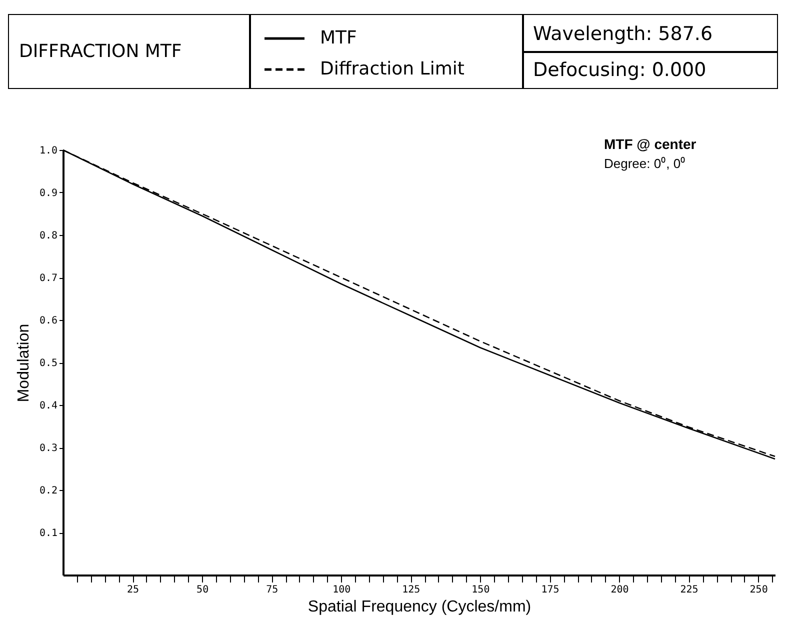 This screenshot has height=631, width=787. I want to click on y-tick-label: 0.7, so click(48, 278).